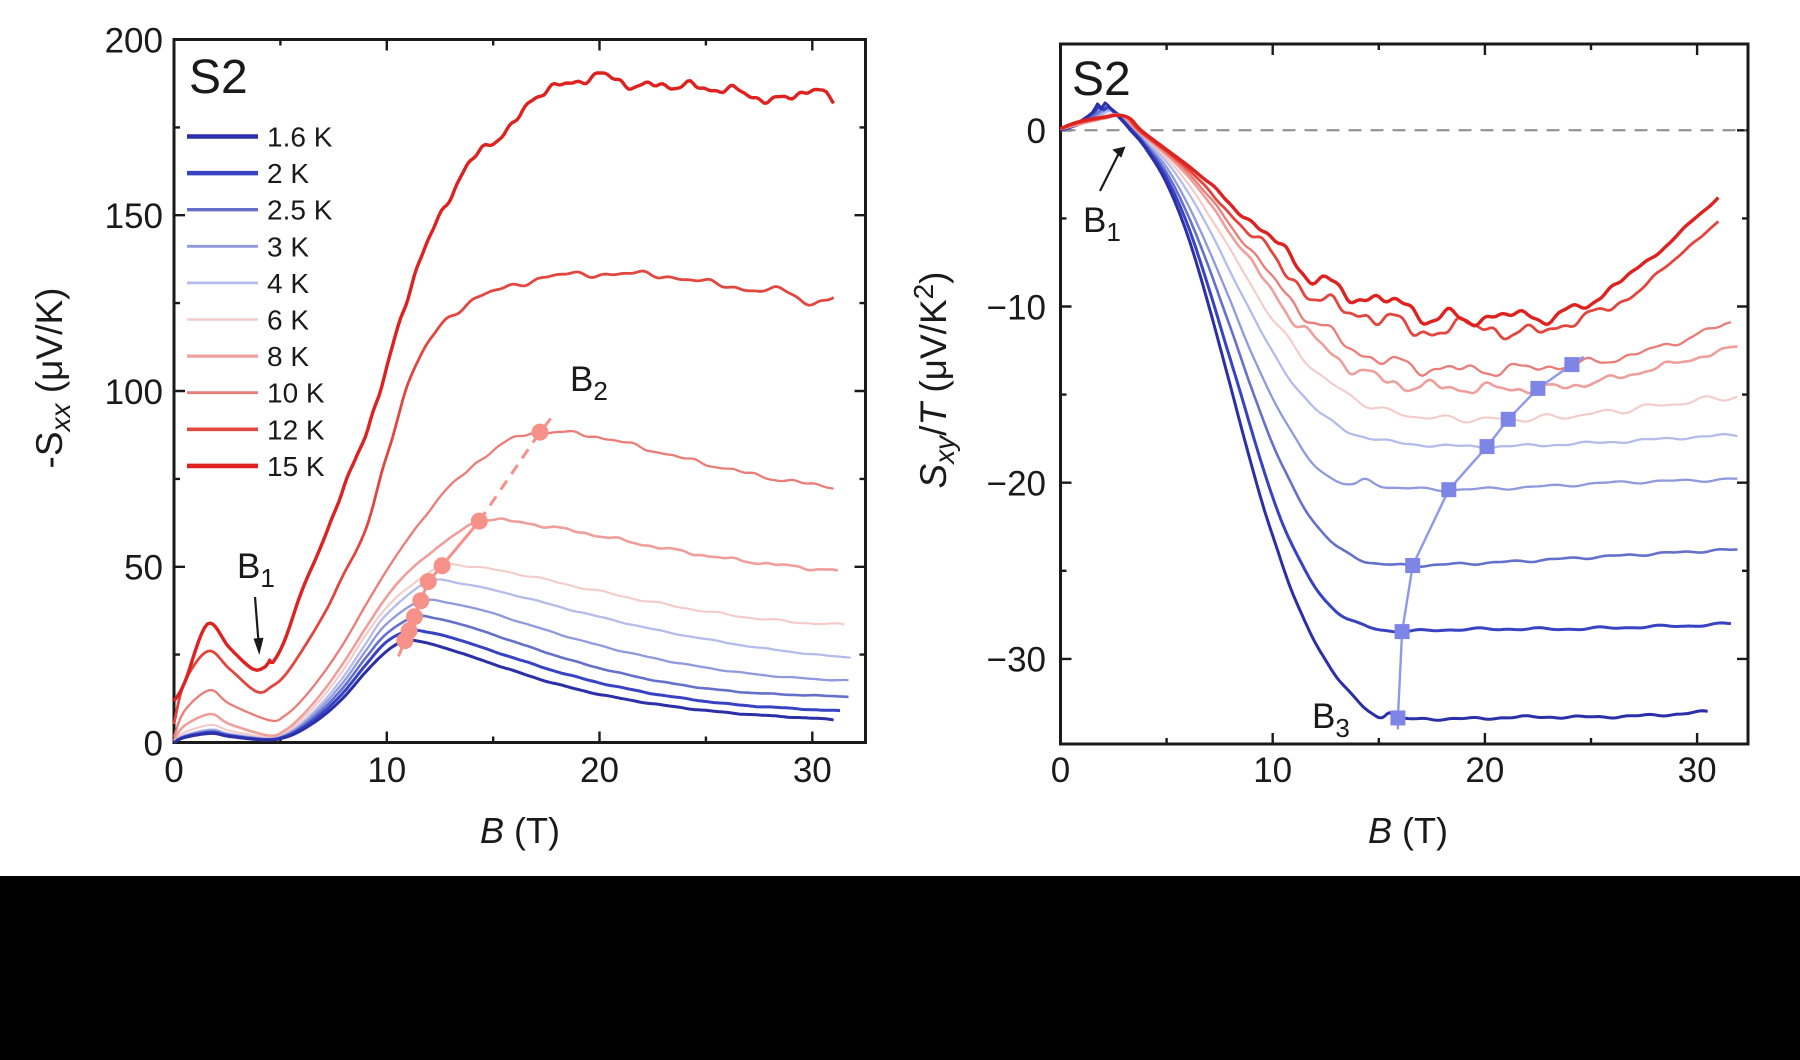  I want to click on svg-text: 6 K, so click(288, 320).